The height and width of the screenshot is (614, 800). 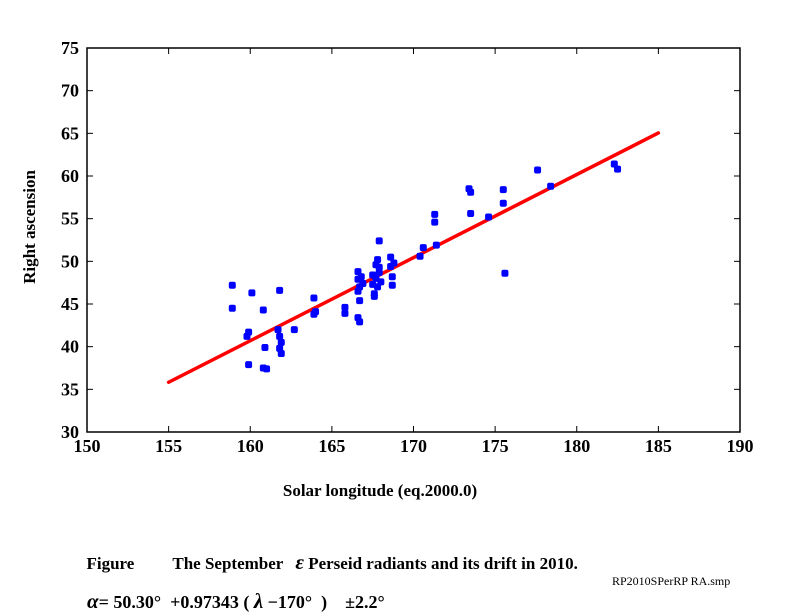 I want to click on x-tick-label: 155, so click(x=168, y=446).